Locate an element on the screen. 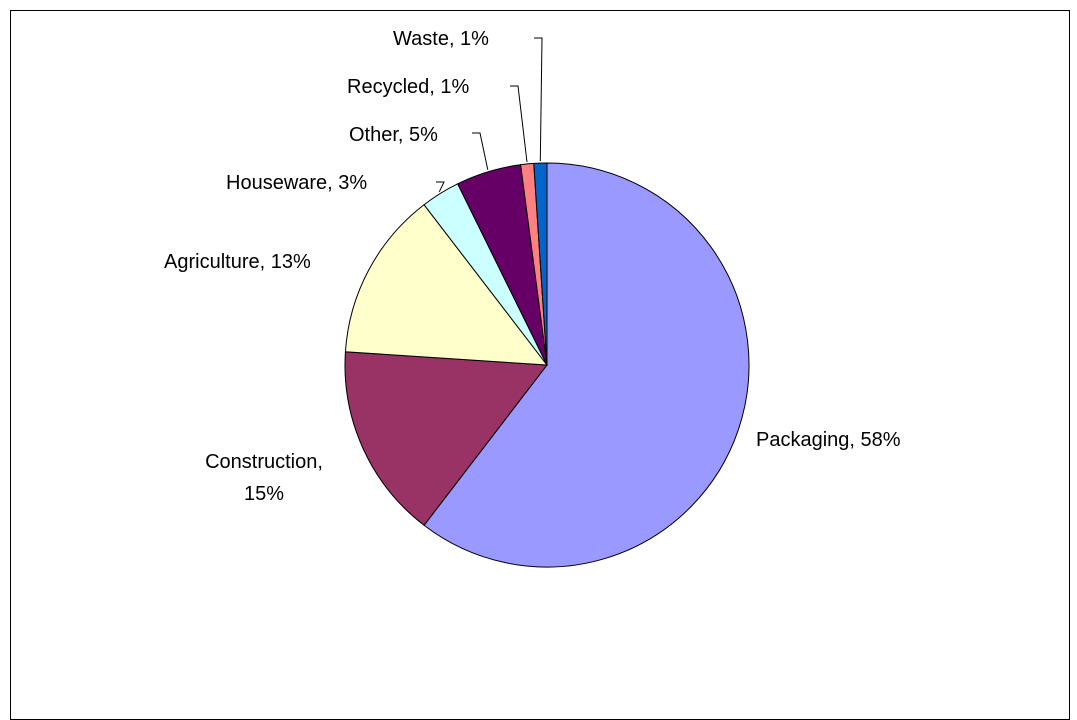 The width and height of the screenshot is (1077, 720). label-waste: Waste, 1% is located at coordinates (441, 39).